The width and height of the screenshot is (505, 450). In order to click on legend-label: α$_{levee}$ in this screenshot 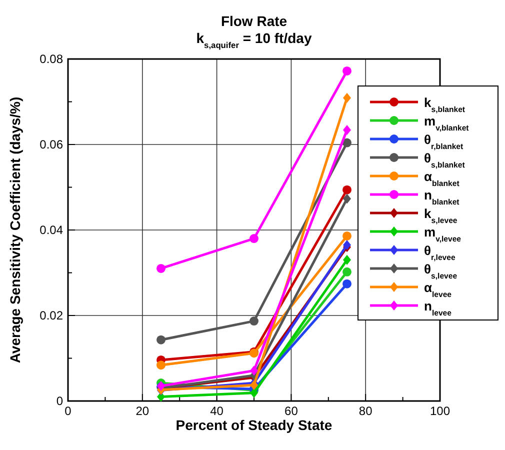, I will do `click(438, 289)`.